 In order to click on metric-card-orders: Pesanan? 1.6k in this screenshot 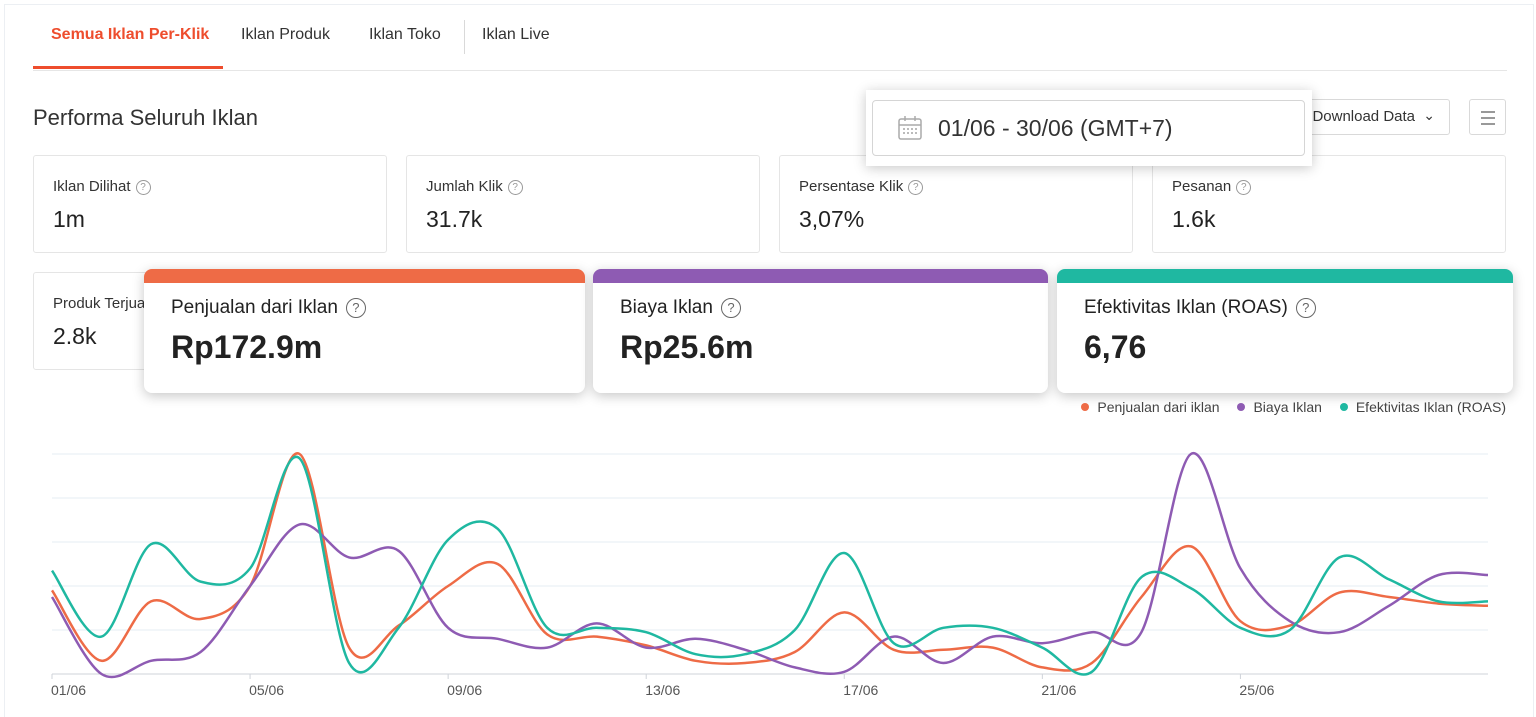, I will do `click(1329, 204)`.